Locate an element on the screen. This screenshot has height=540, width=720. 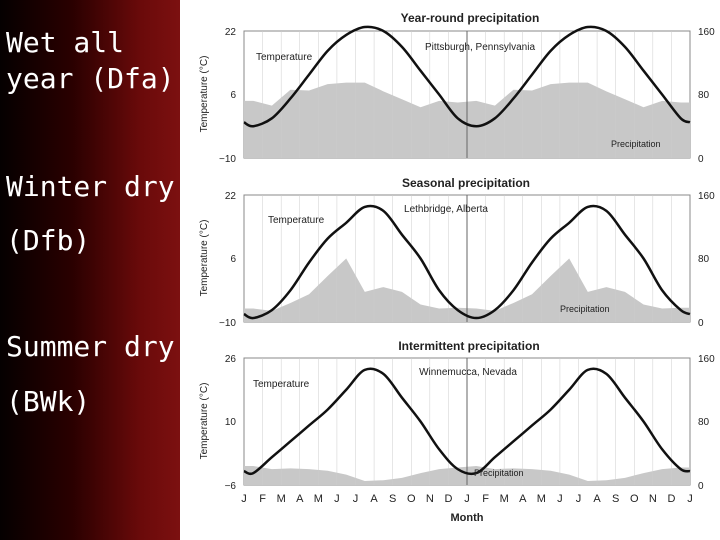
chart-title: Intermittent precipitation is located at coordinates (468, 346).